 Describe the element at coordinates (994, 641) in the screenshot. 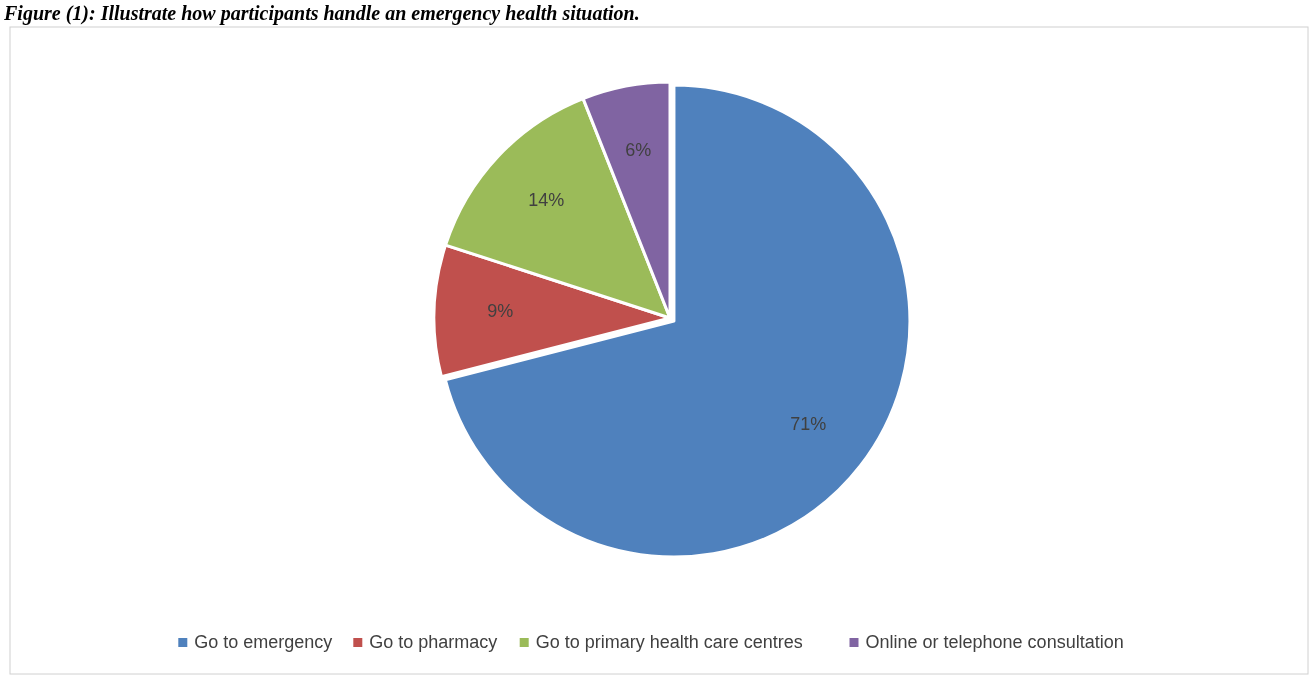

I see `legend-label: Online or telephone consultation` at that location.